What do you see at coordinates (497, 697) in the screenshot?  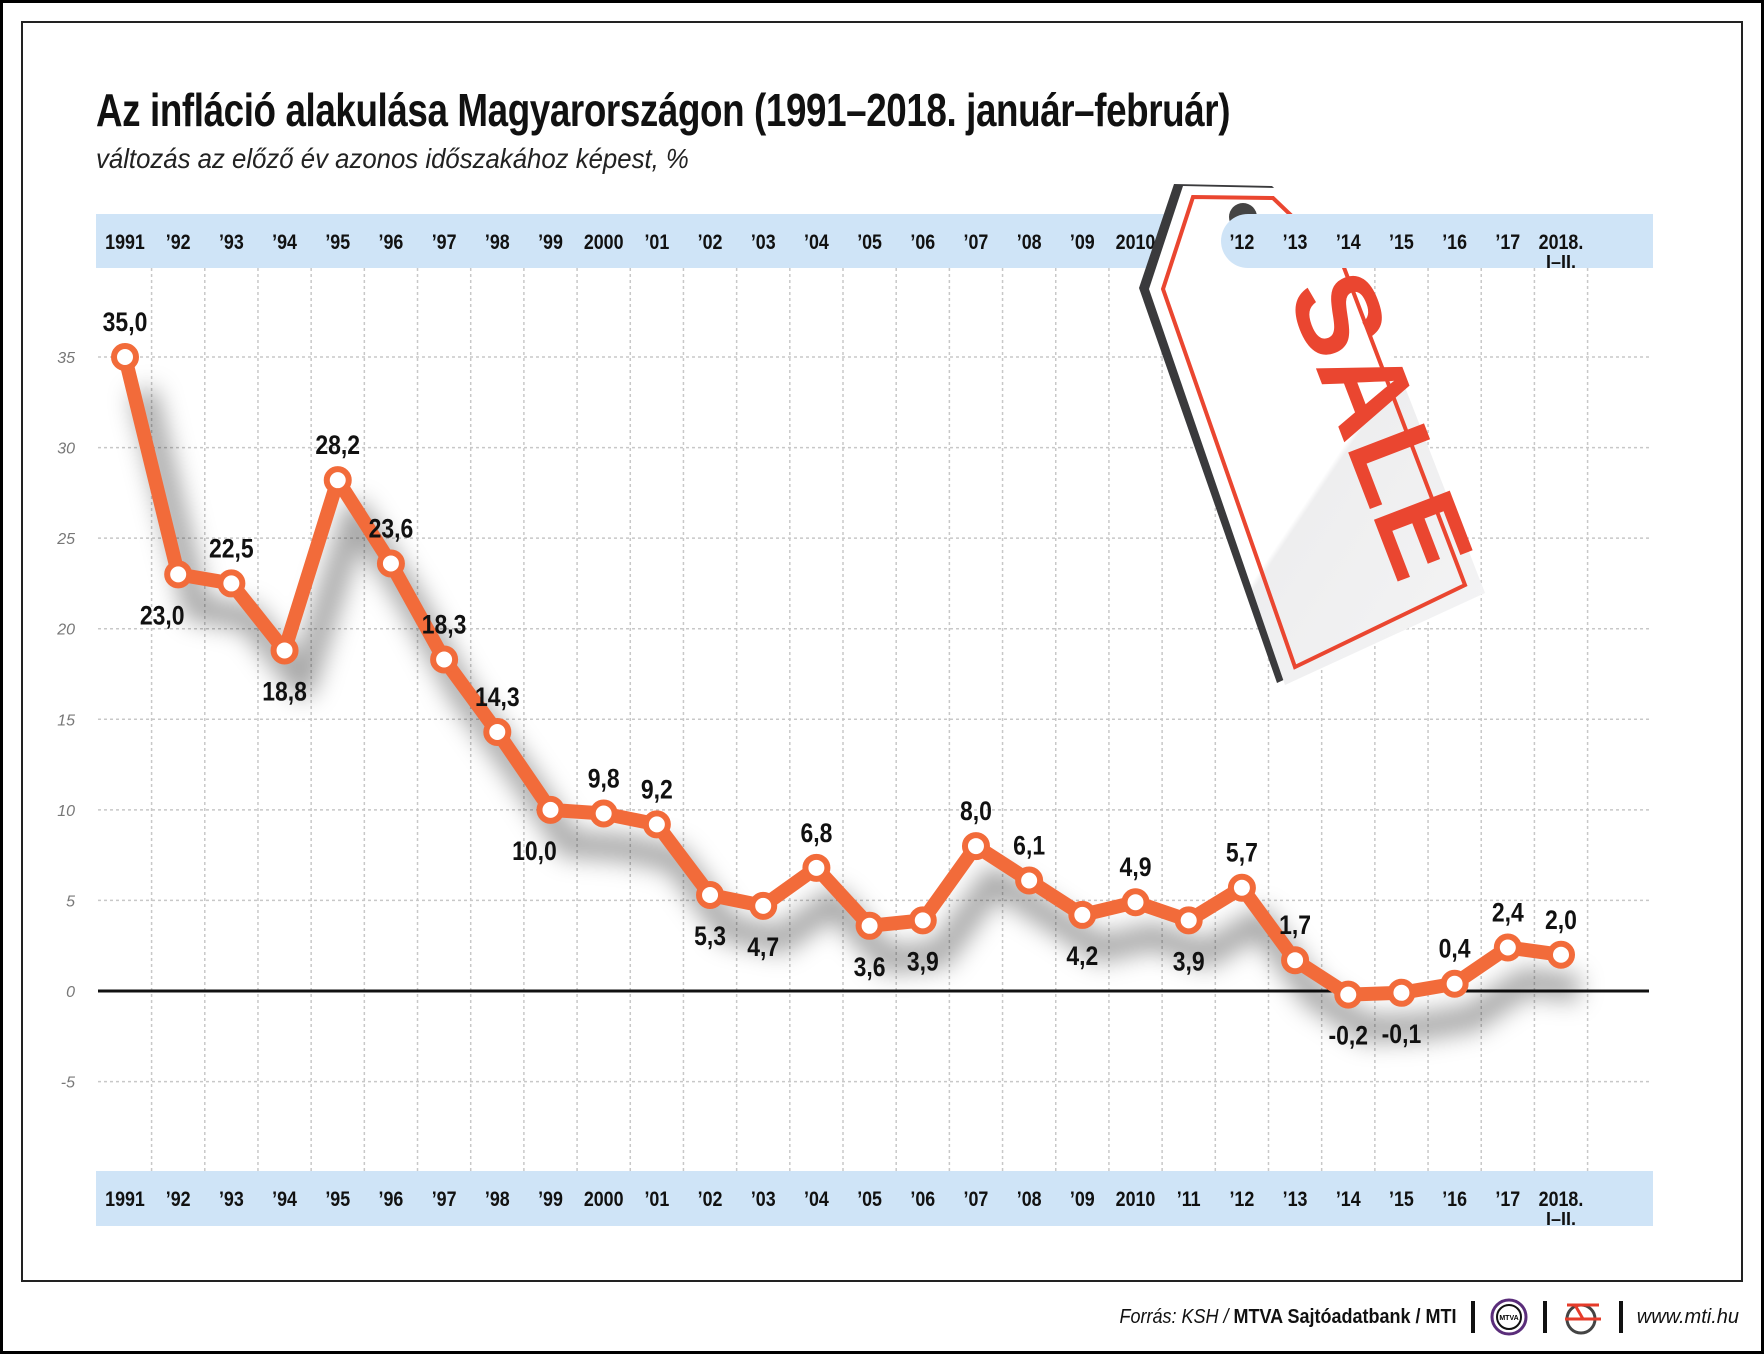 I see `data-label: 14,3` at bounding box center [497, 697].